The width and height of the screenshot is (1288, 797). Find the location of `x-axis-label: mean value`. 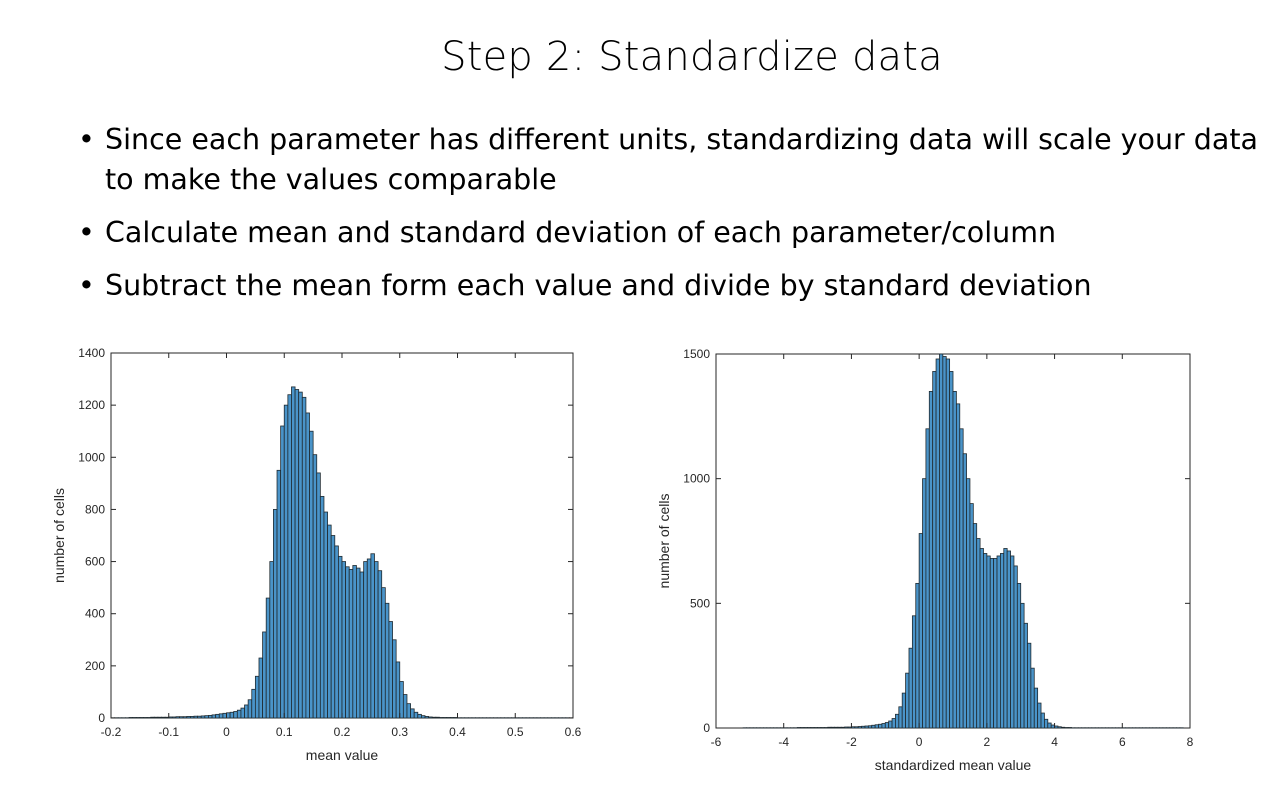

x-axis-label: mean value is located at coordinates (342, 755).